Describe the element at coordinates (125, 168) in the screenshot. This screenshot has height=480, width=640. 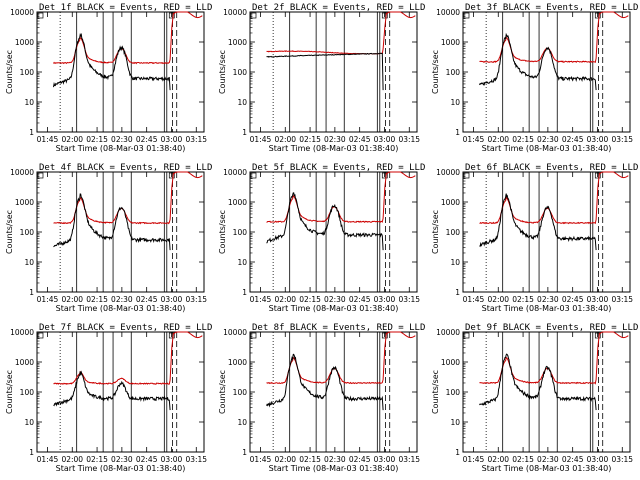
I see `panel-title: Det 4f BLACK = Events, RED = LLD` at that location.